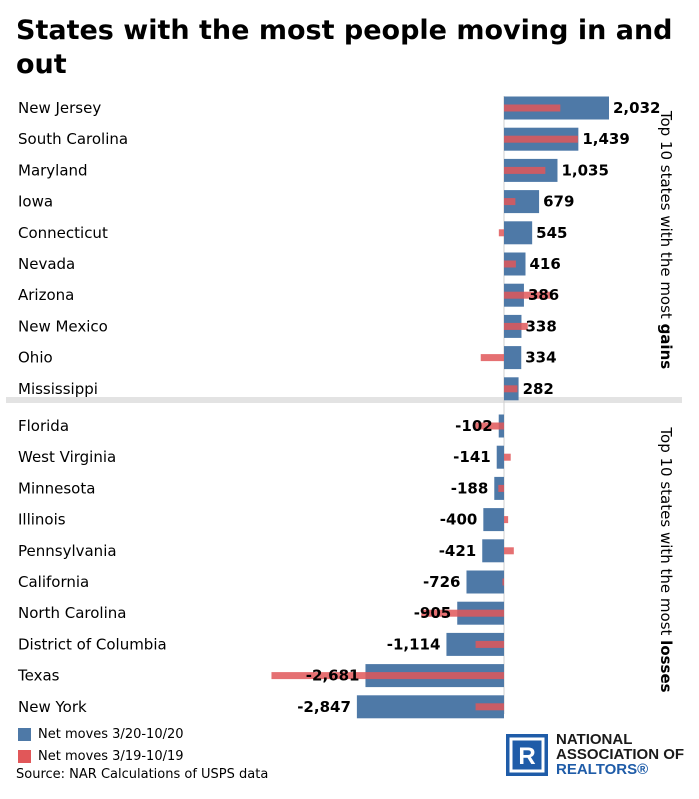  What do you see at coordinates (584, 170) in the screenshot?
I see `value-label-2: 1,035` at bounding box center [584, 170].